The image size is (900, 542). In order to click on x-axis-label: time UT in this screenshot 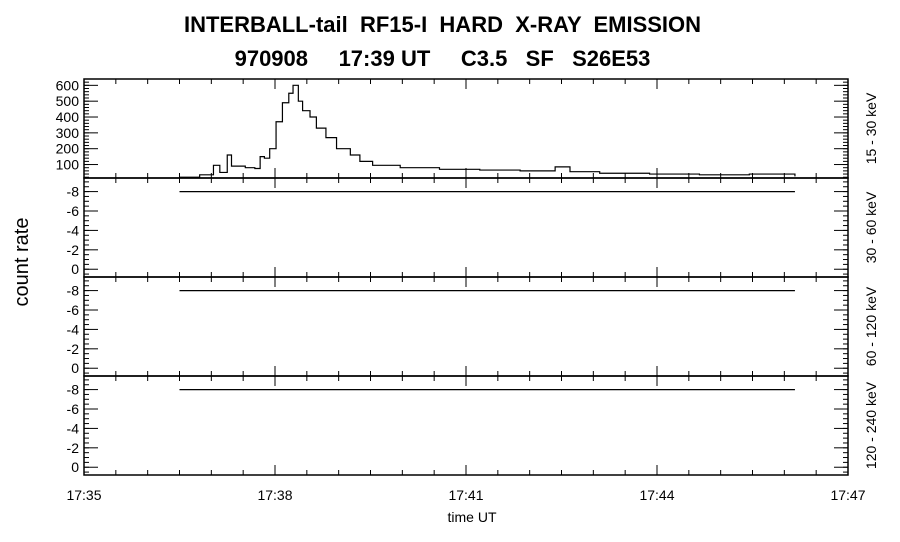, I will do `click(472, 517)`.